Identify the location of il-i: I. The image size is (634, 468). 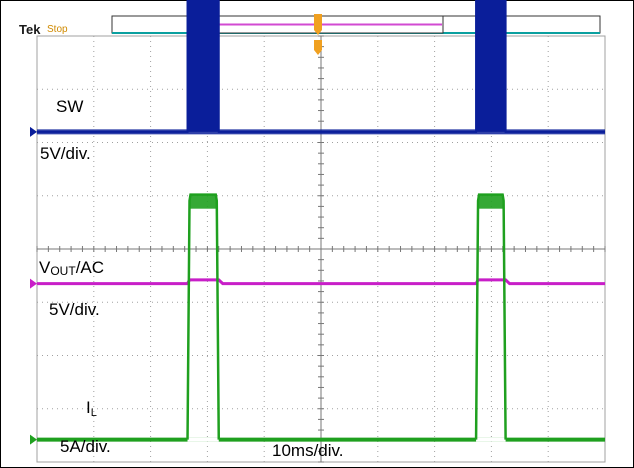
(88, 407).